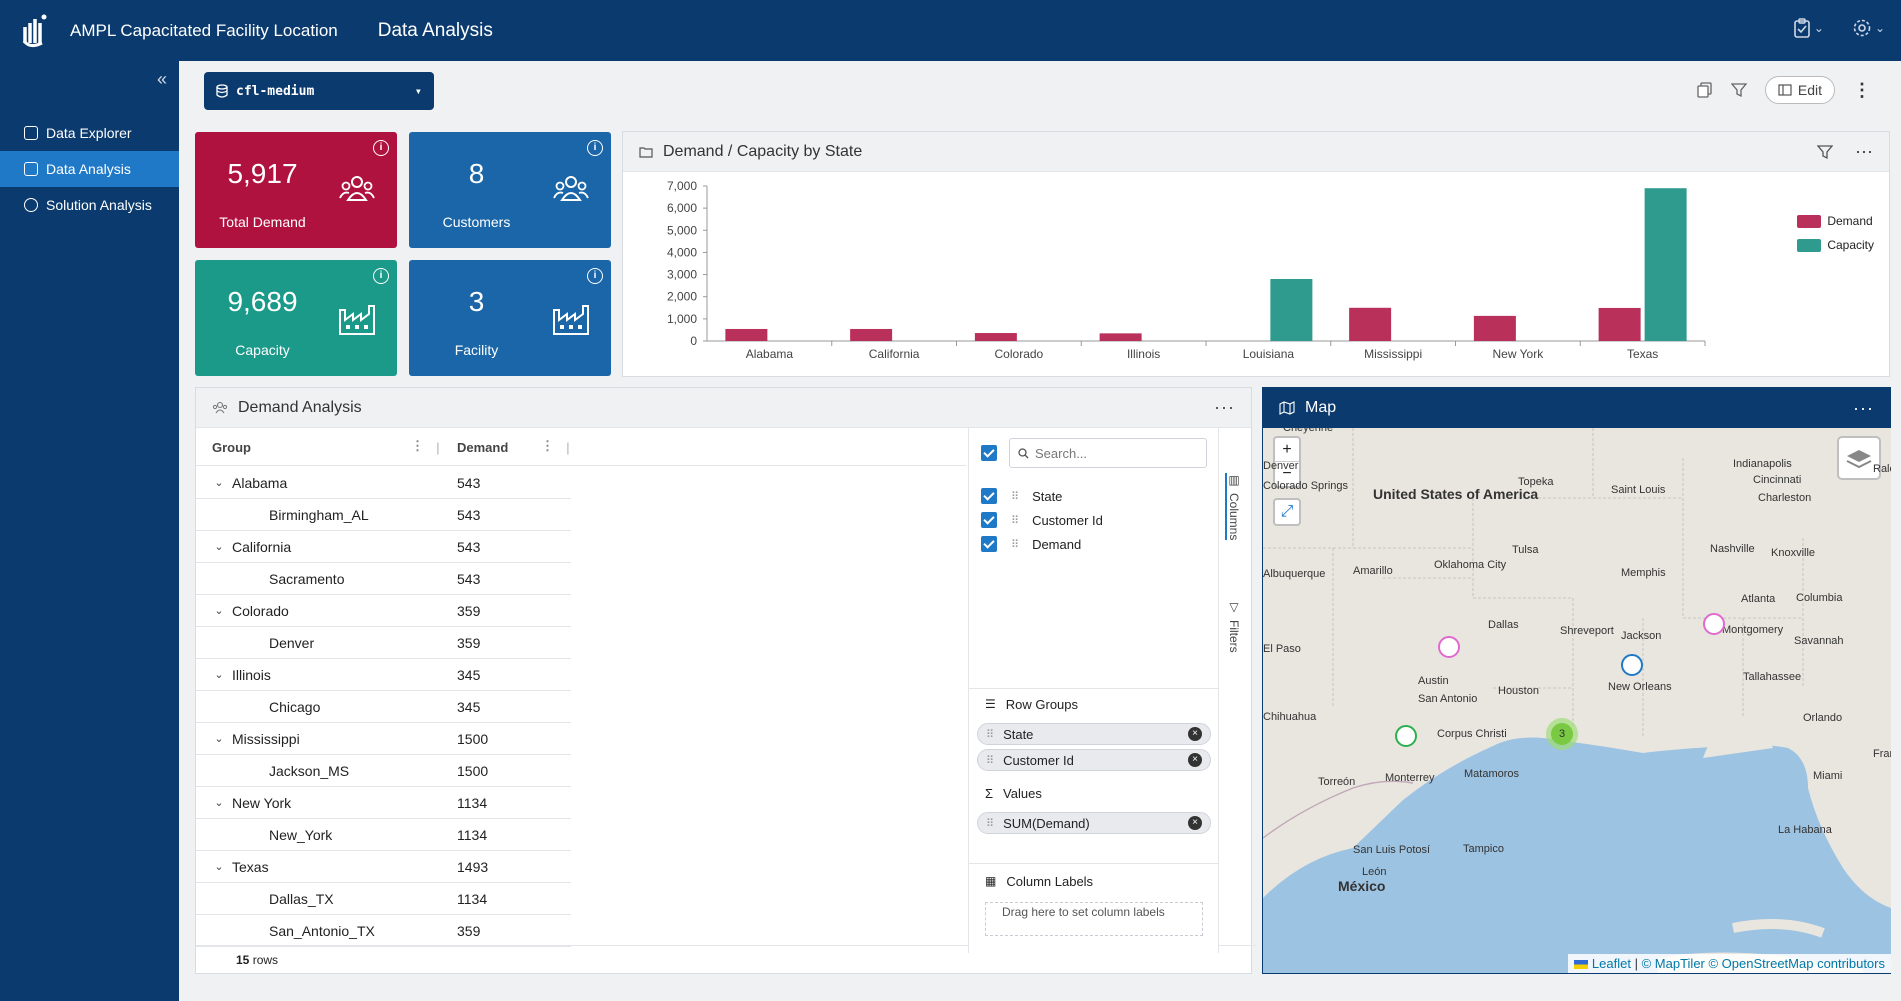 The width and height of the screenshot is (1901, 1001). Describe the element at coordinates (1562, 734) in the screenshot. I see `marker-cluster: 3` at that location.